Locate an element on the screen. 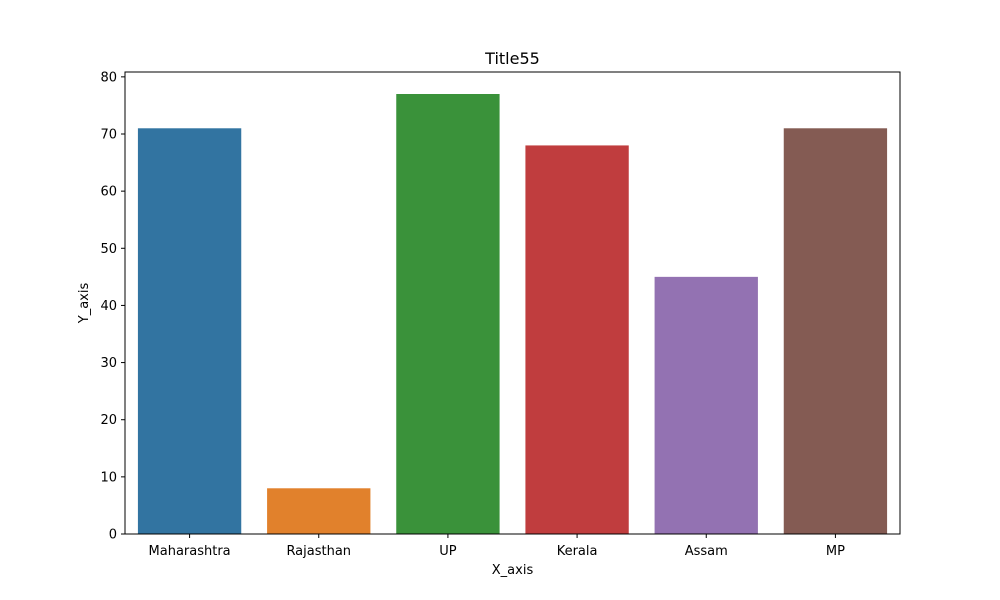  y-tick-label: 20 is located at coordinates (108, 420).